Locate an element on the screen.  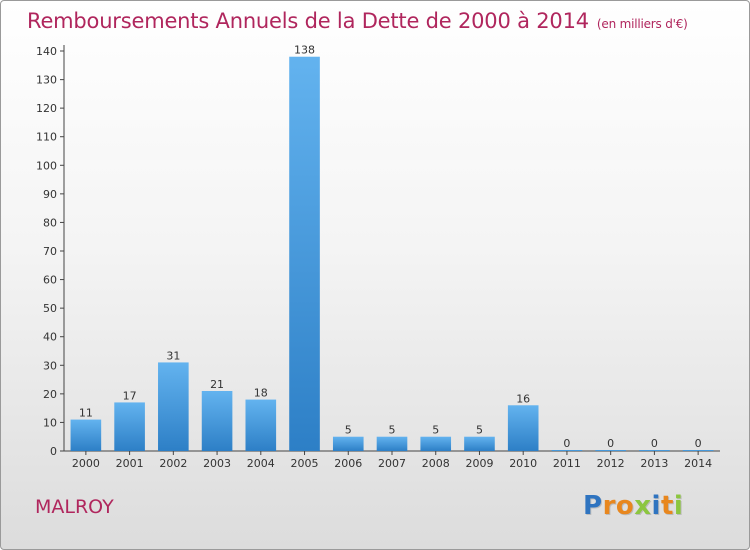
town-name: MALROY is located at coordinates (74, 507).